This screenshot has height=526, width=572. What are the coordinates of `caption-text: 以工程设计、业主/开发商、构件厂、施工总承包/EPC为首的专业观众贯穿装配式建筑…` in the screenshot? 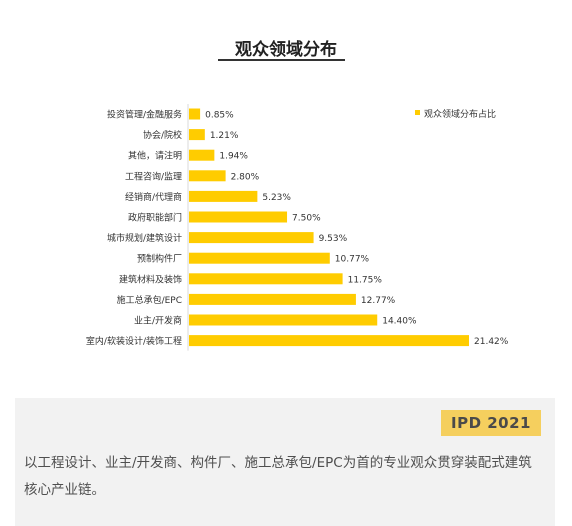 It's located at (278, 476).